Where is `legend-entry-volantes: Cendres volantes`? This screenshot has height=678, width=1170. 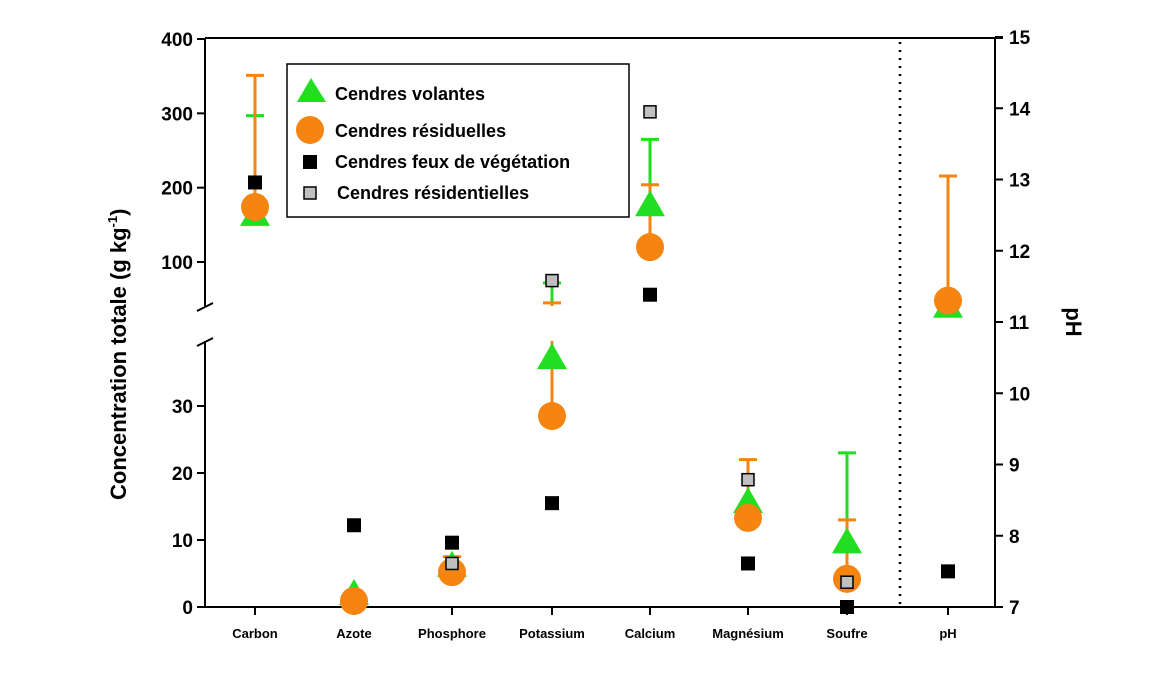
legend-entry-volantes: Cendres volantes is located at coordinates (391, 91).